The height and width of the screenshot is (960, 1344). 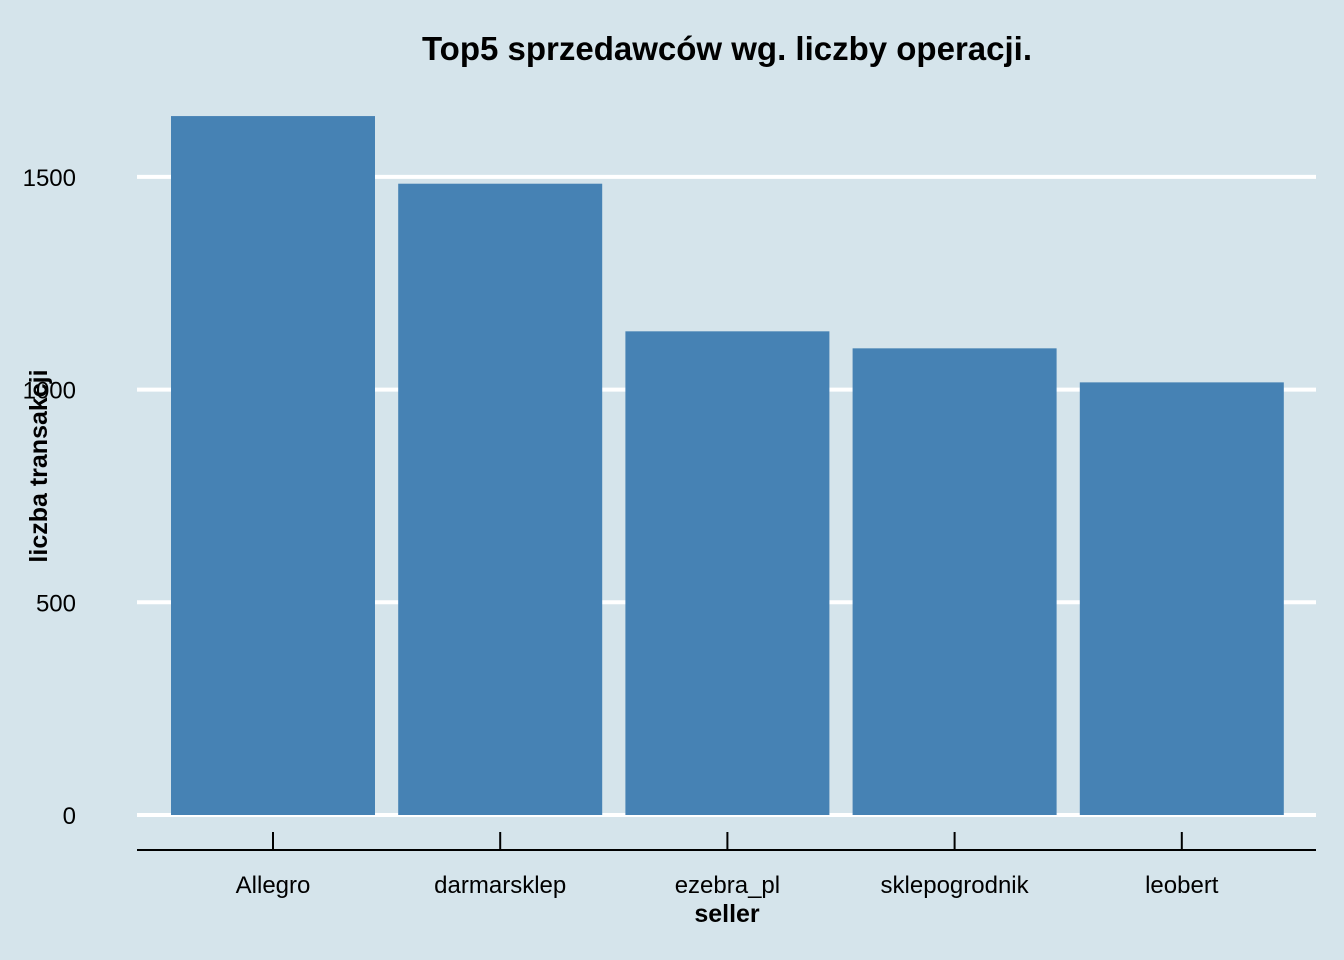 What do you see at coordinates (954, 581) in the screenshot?
I see `bar-sklepogrodnik` at bounding box center [954, 581].